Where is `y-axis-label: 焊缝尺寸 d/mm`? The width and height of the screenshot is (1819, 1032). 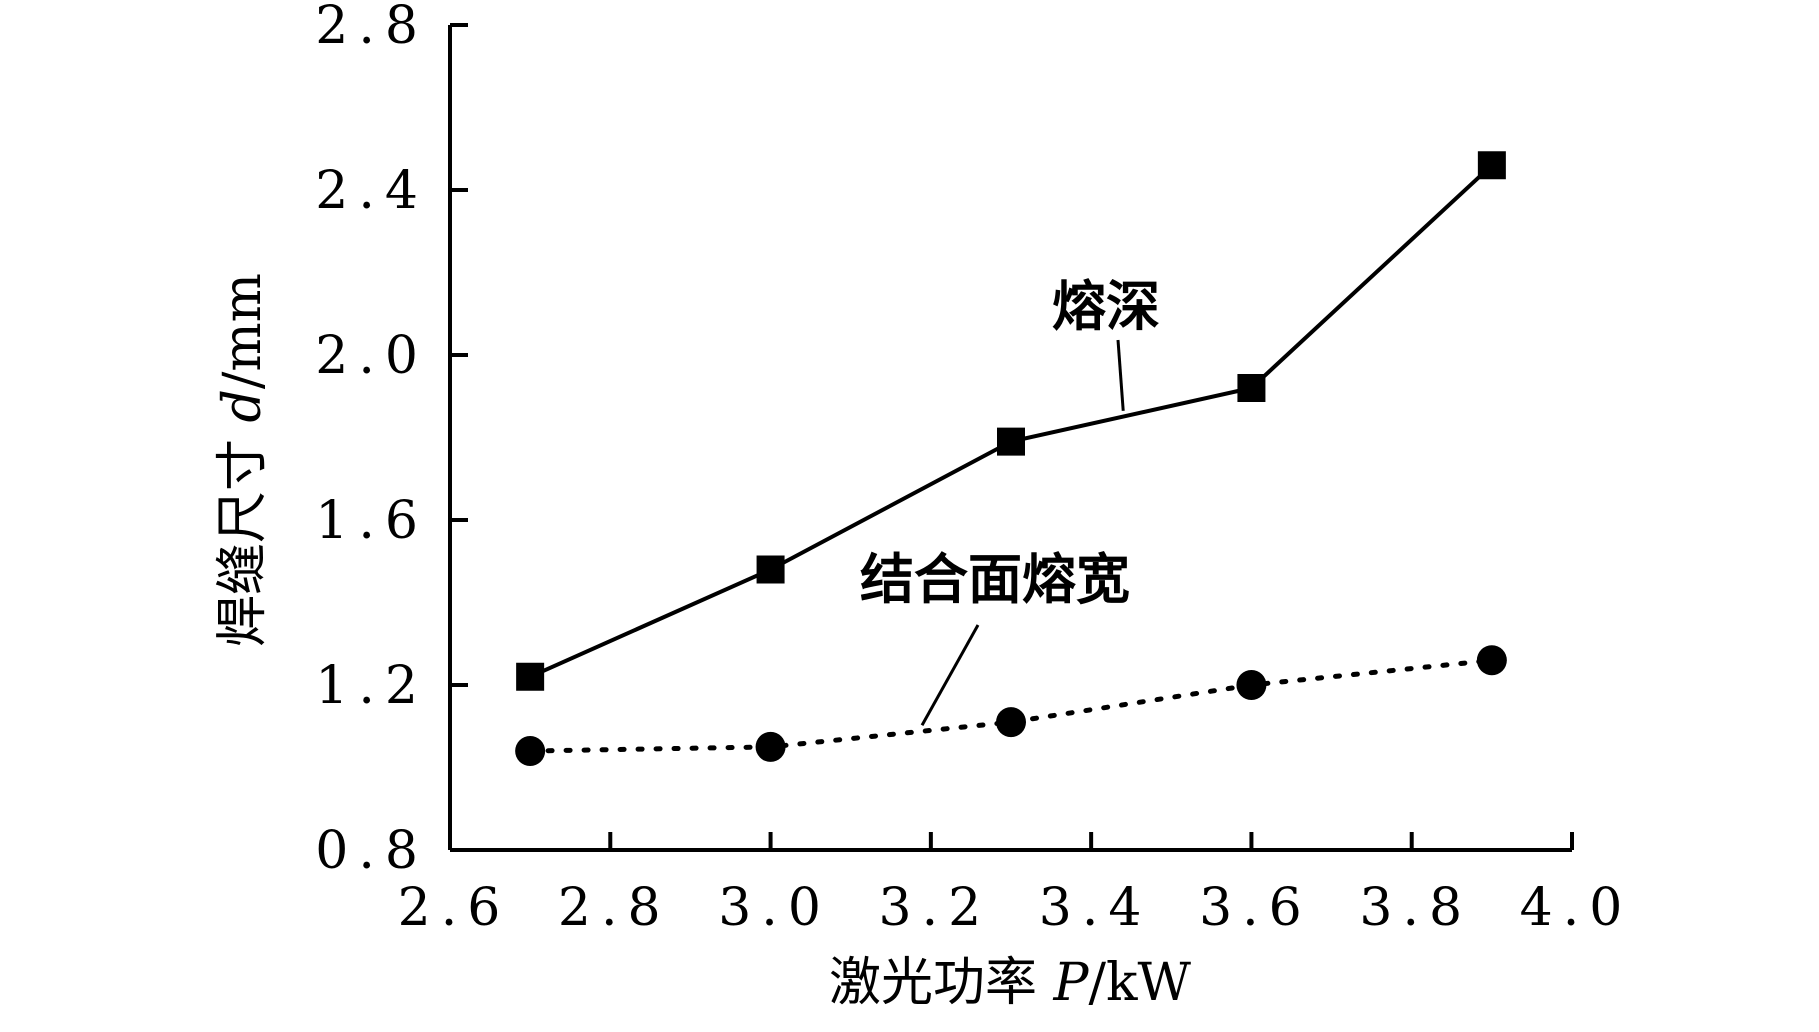
y-axis-label: 焊缝尺寸 d/mm is located at coordinates (243, 460).